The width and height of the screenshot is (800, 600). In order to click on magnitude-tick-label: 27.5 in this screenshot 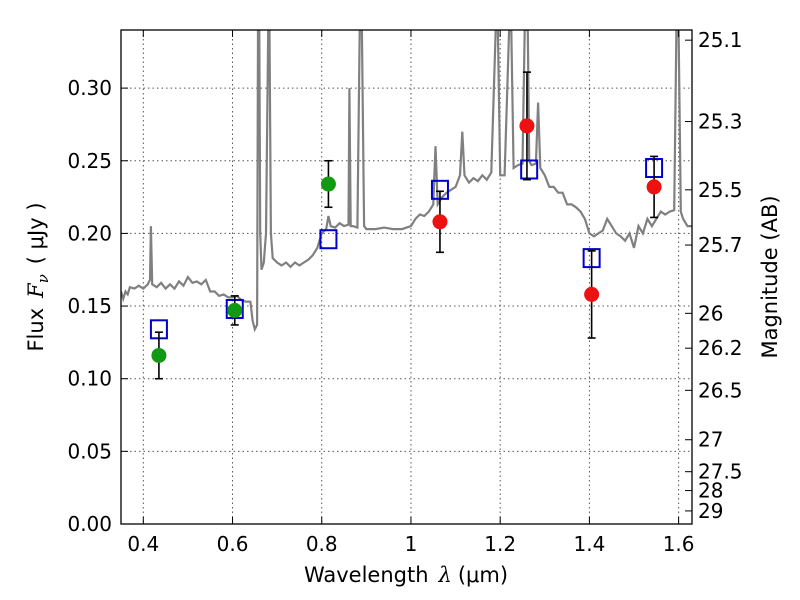, I will do `click(720, 472)`.